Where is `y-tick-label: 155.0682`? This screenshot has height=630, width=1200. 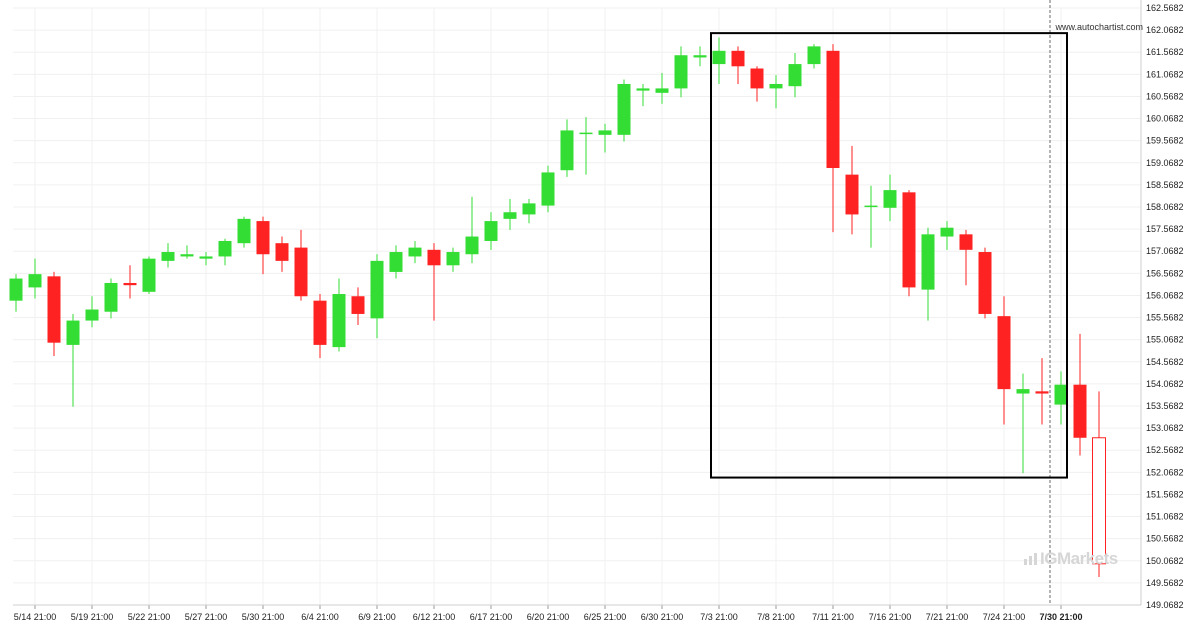
y-tick-label: 155.0682 is located at coordinates (1165, 340).